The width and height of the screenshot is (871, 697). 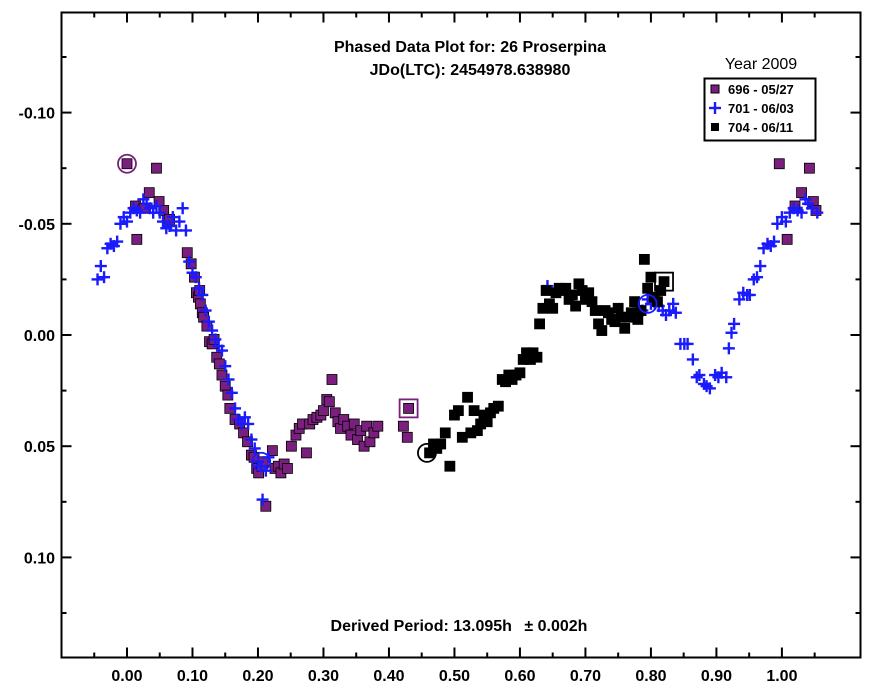 I want to click on x-tick-label: 1.00, so click(x=781, y=676).